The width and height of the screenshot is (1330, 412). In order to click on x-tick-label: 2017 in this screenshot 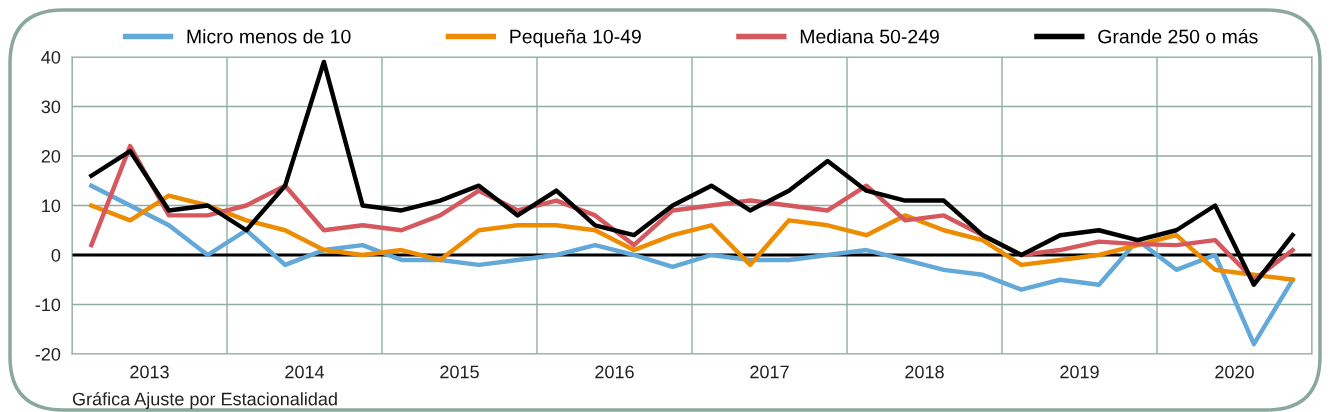, I will do `click(769, 372)`.